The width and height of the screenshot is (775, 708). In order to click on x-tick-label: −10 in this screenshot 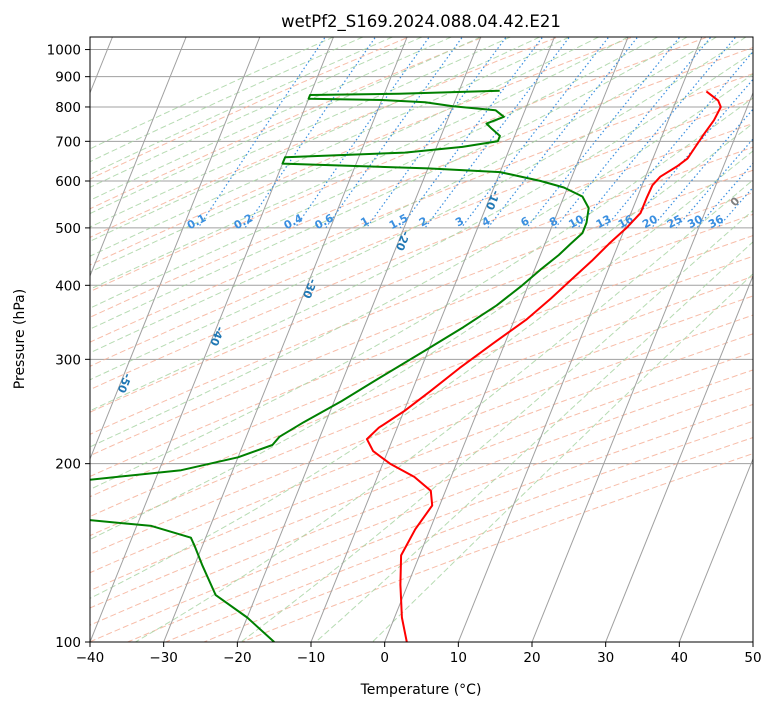, I will do `click(311, 658)`.